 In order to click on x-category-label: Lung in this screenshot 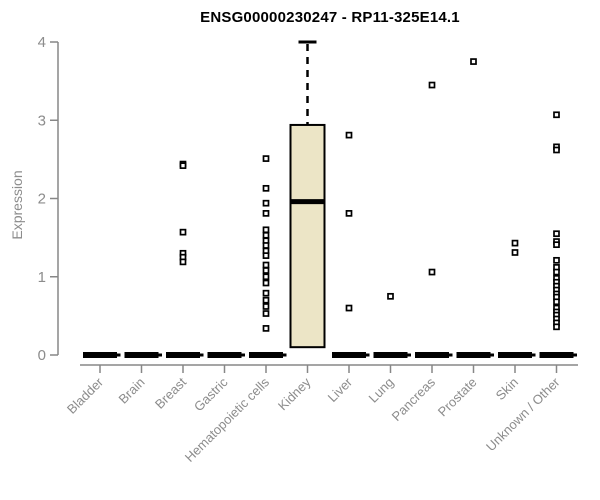, I will do `click(381, 390)`.